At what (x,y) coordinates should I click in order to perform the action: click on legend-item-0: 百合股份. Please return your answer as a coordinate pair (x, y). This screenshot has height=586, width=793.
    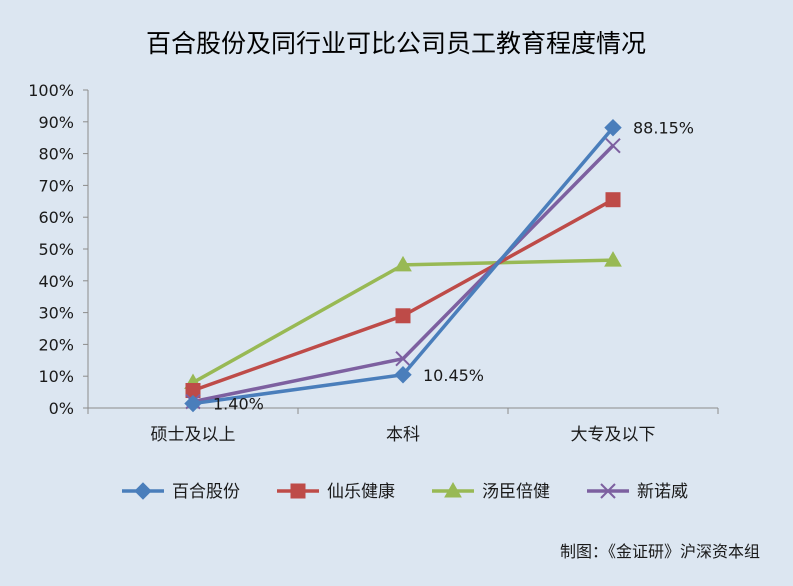
    Looking at the image, I should click on (181, 492).